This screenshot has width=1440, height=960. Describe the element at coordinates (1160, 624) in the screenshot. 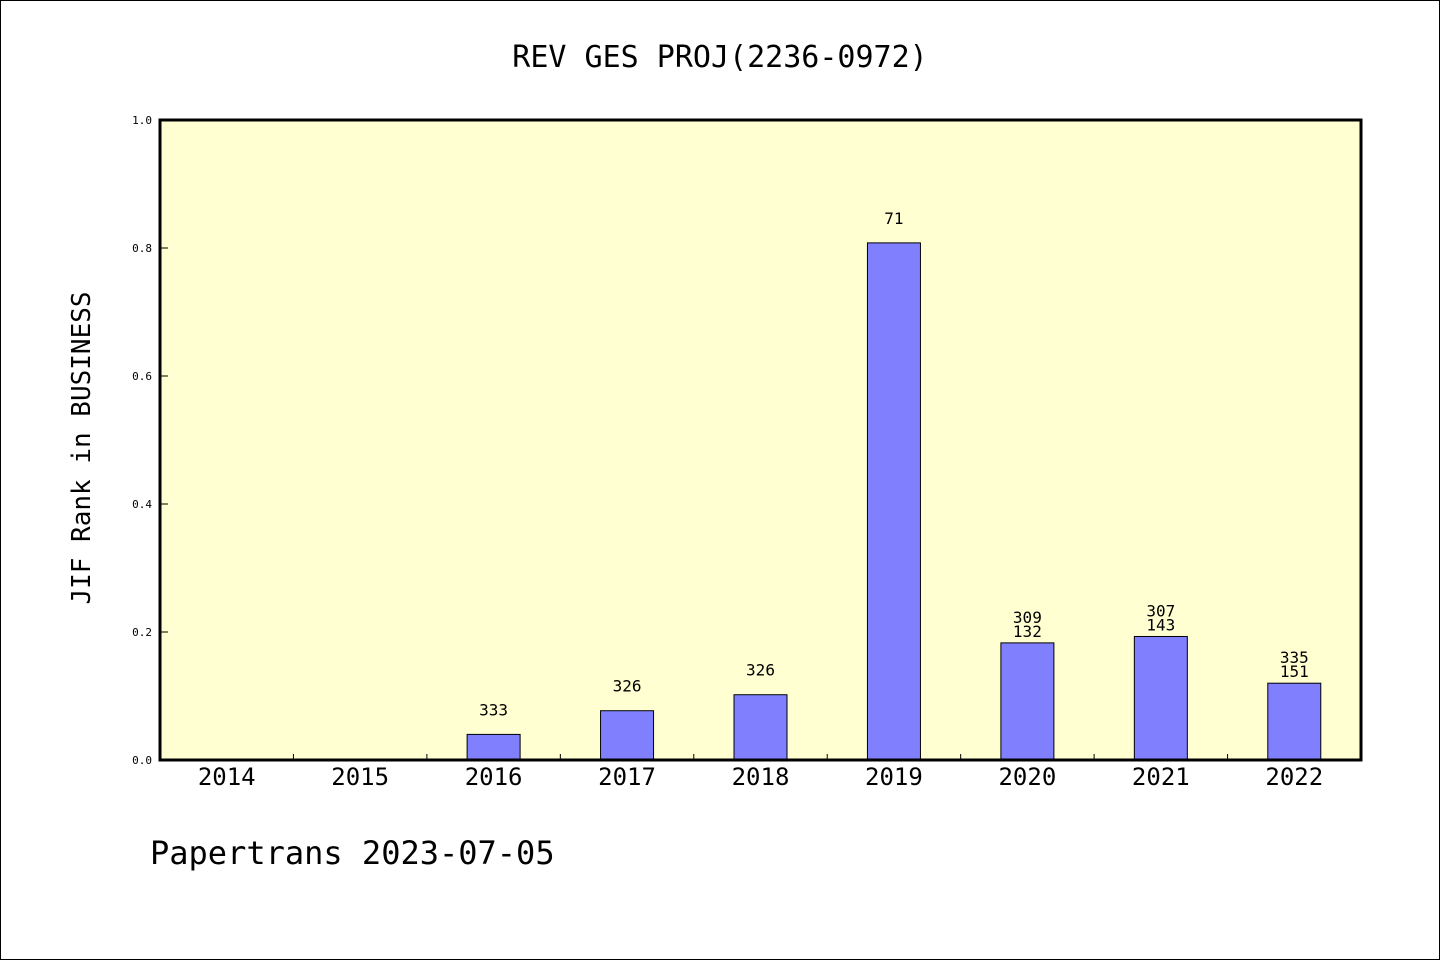

I see `bar-data-label: 143` at that location.